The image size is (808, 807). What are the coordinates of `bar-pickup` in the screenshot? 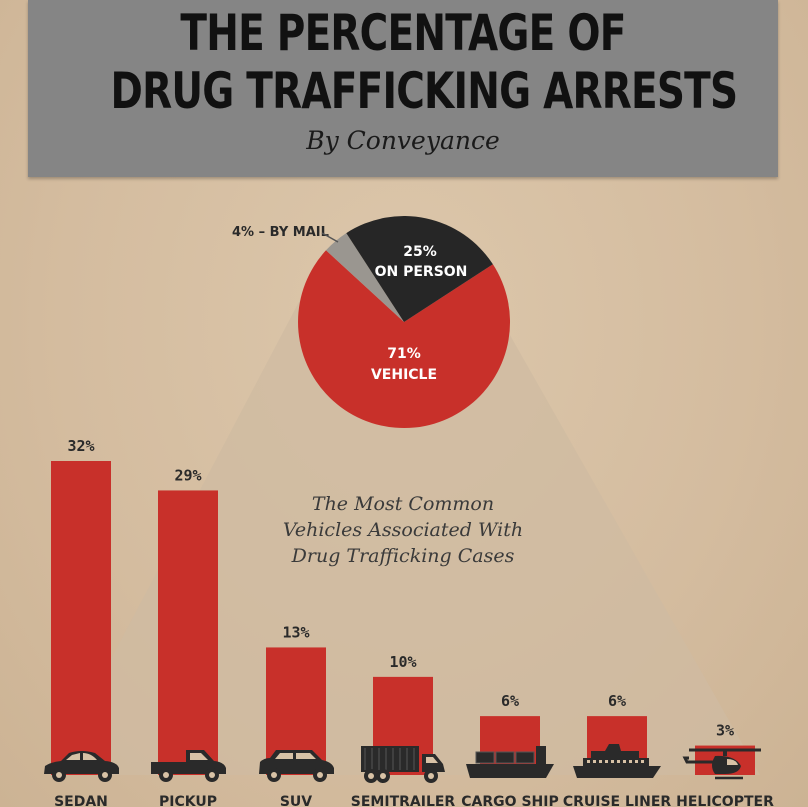 It's located at (188, 632).